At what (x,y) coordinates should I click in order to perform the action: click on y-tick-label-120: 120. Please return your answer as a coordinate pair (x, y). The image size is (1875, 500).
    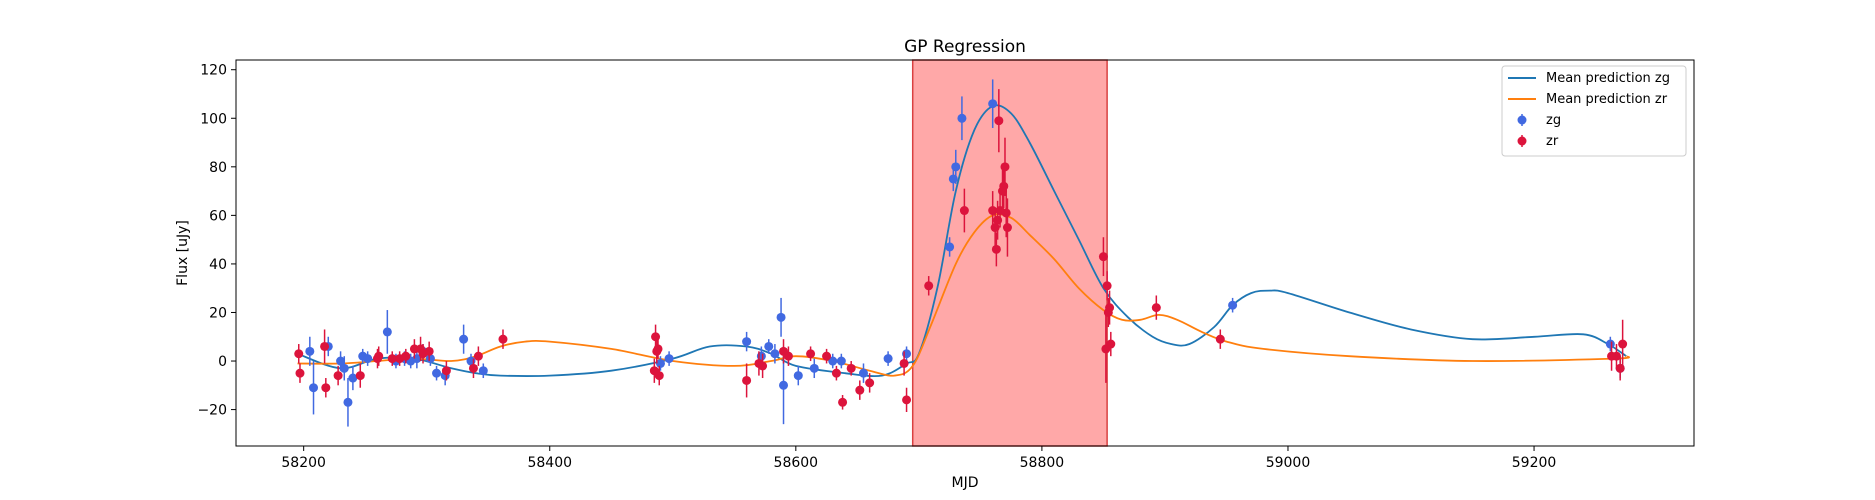
    Looking at the image, I should click on (213, 71).